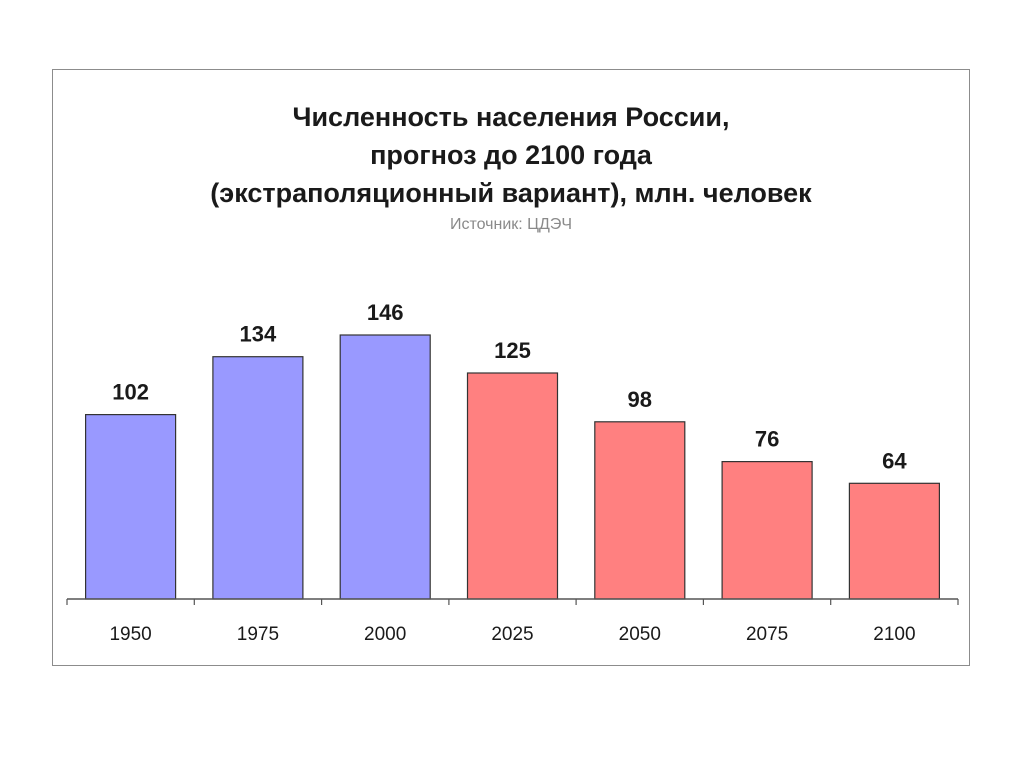  What do you see at coordinates (130, 507) in the screenshot?
I see `bar-1950` at bounding box center [130, 507].